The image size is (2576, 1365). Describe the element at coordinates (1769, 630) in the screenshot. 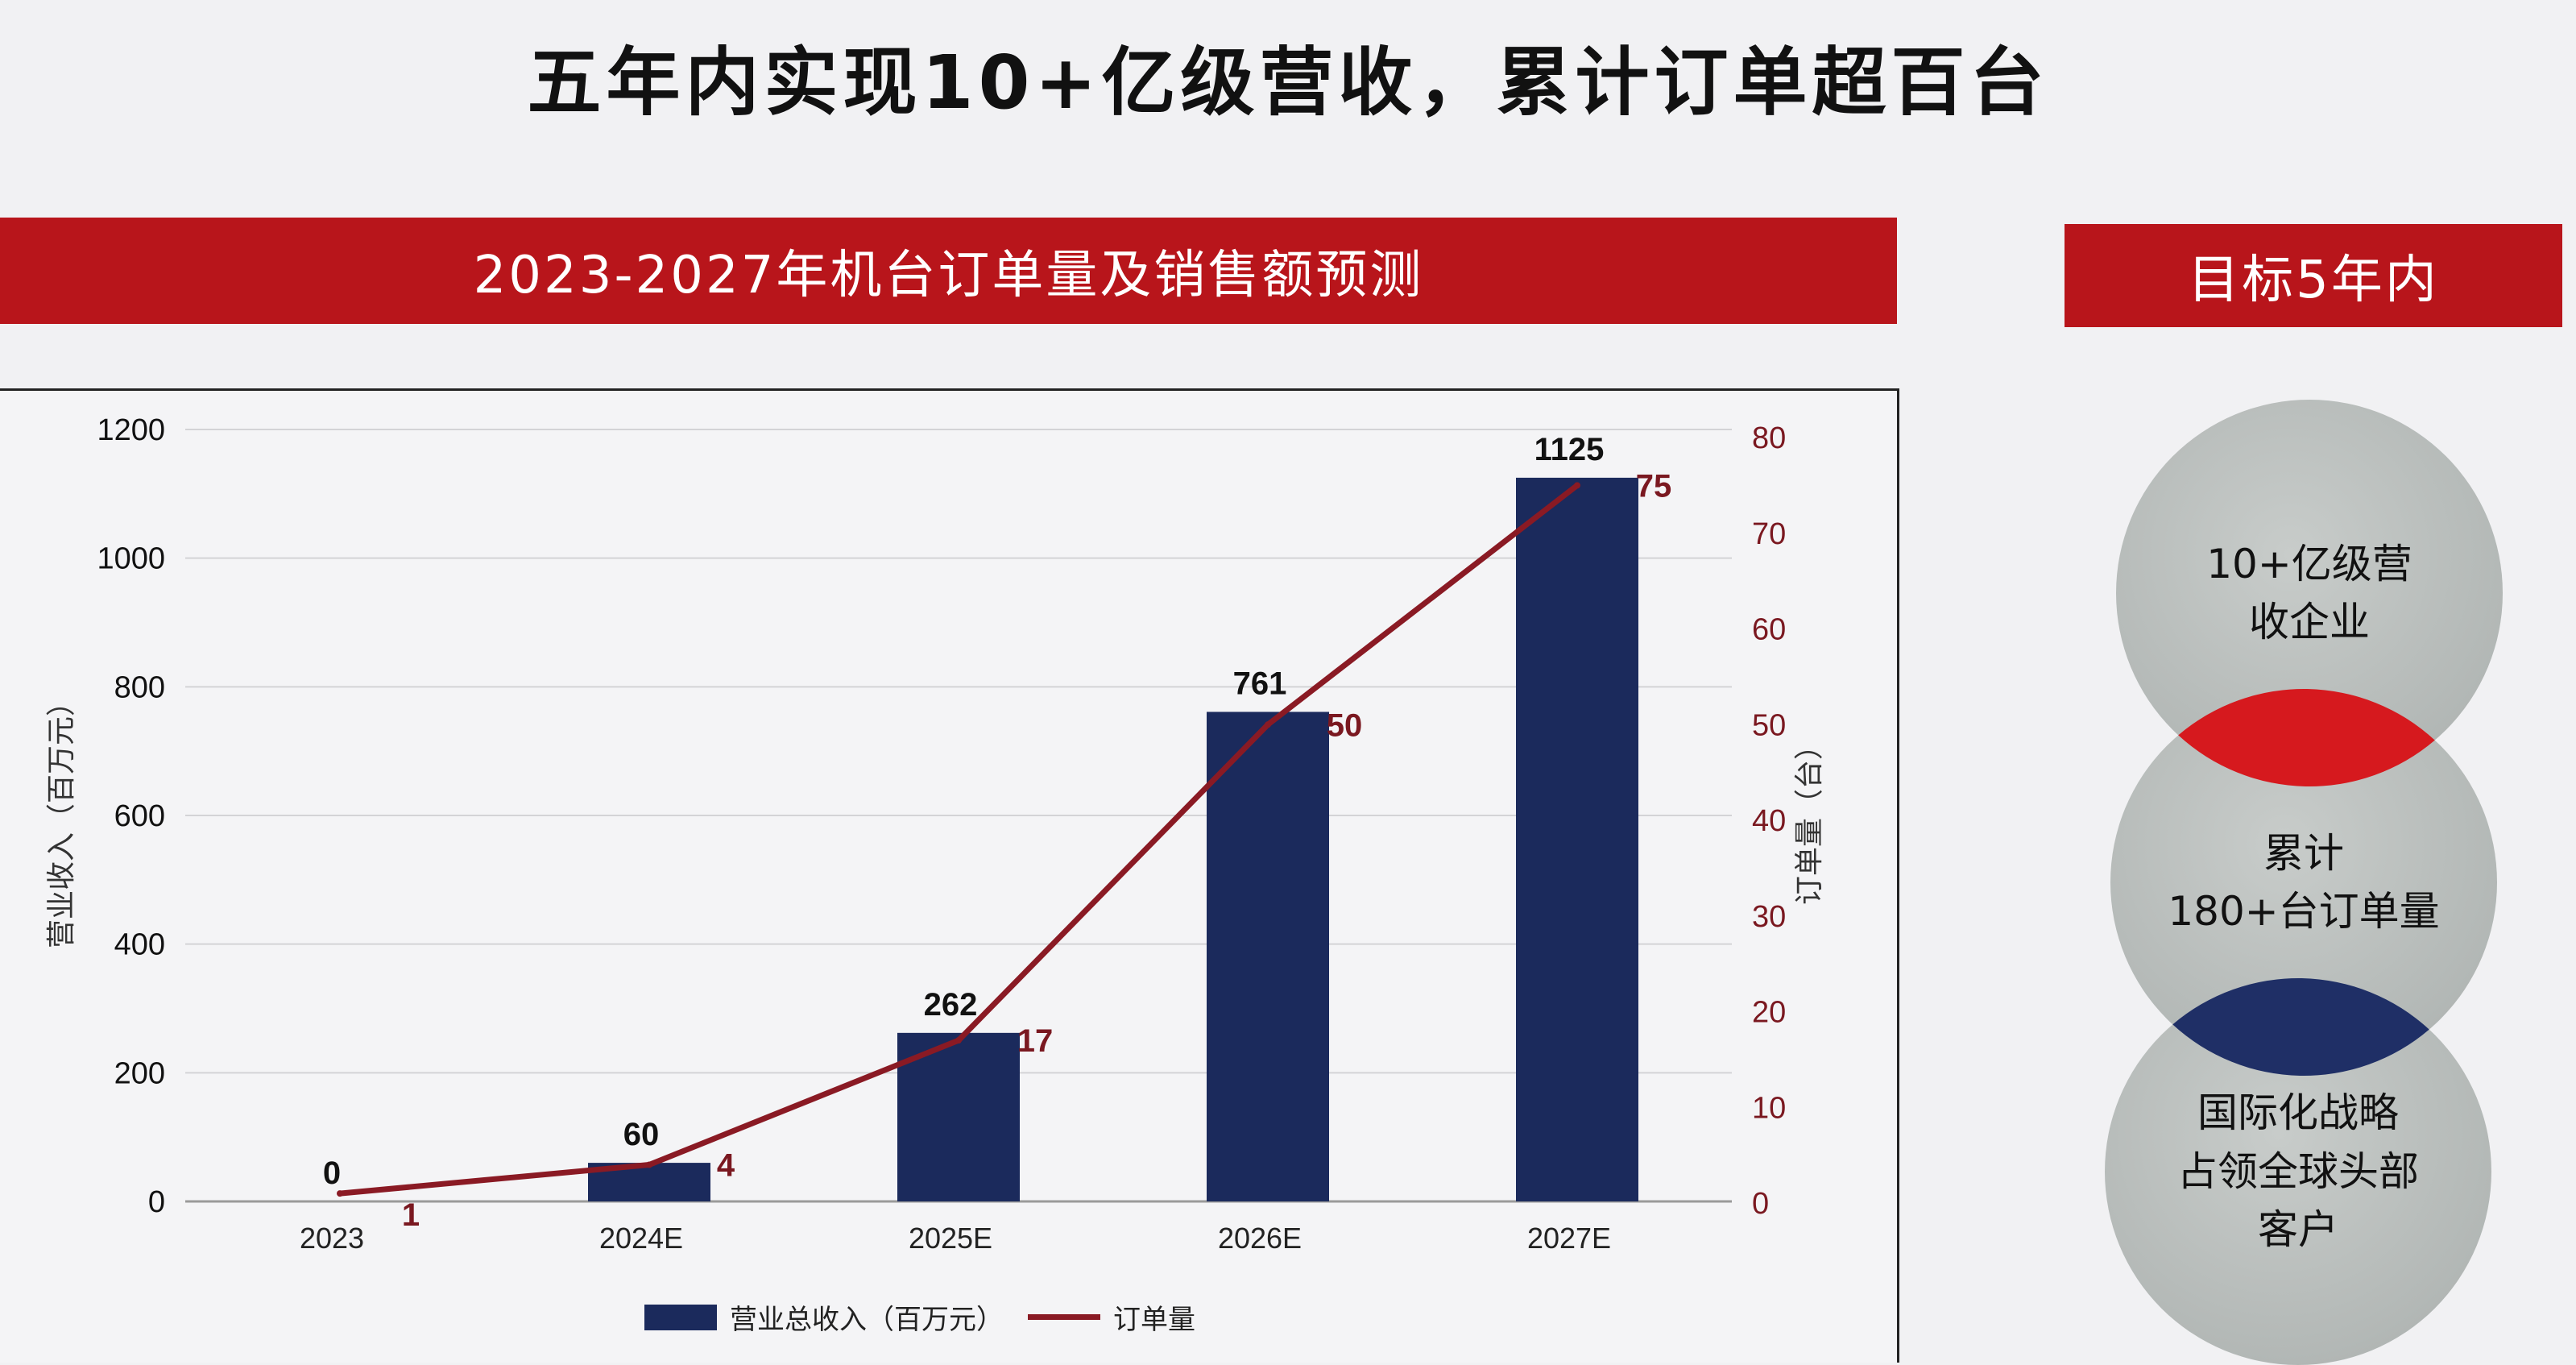

I see `y2-tick-label: 60` at that location.